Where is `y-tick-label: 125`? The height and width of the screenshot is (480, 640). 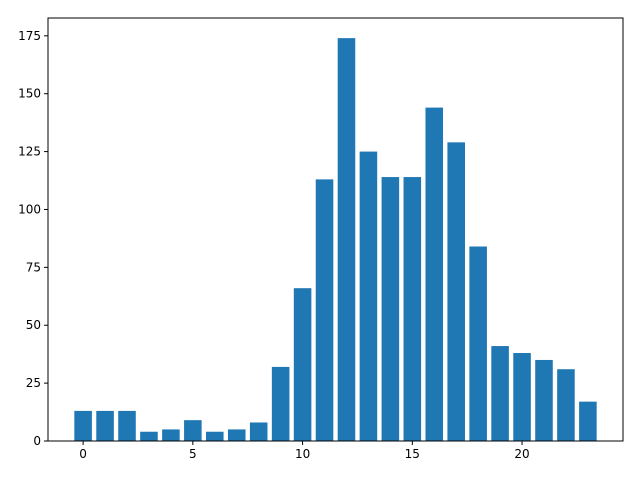
y-tick-label: 125 is located at coordinates (29, 152).